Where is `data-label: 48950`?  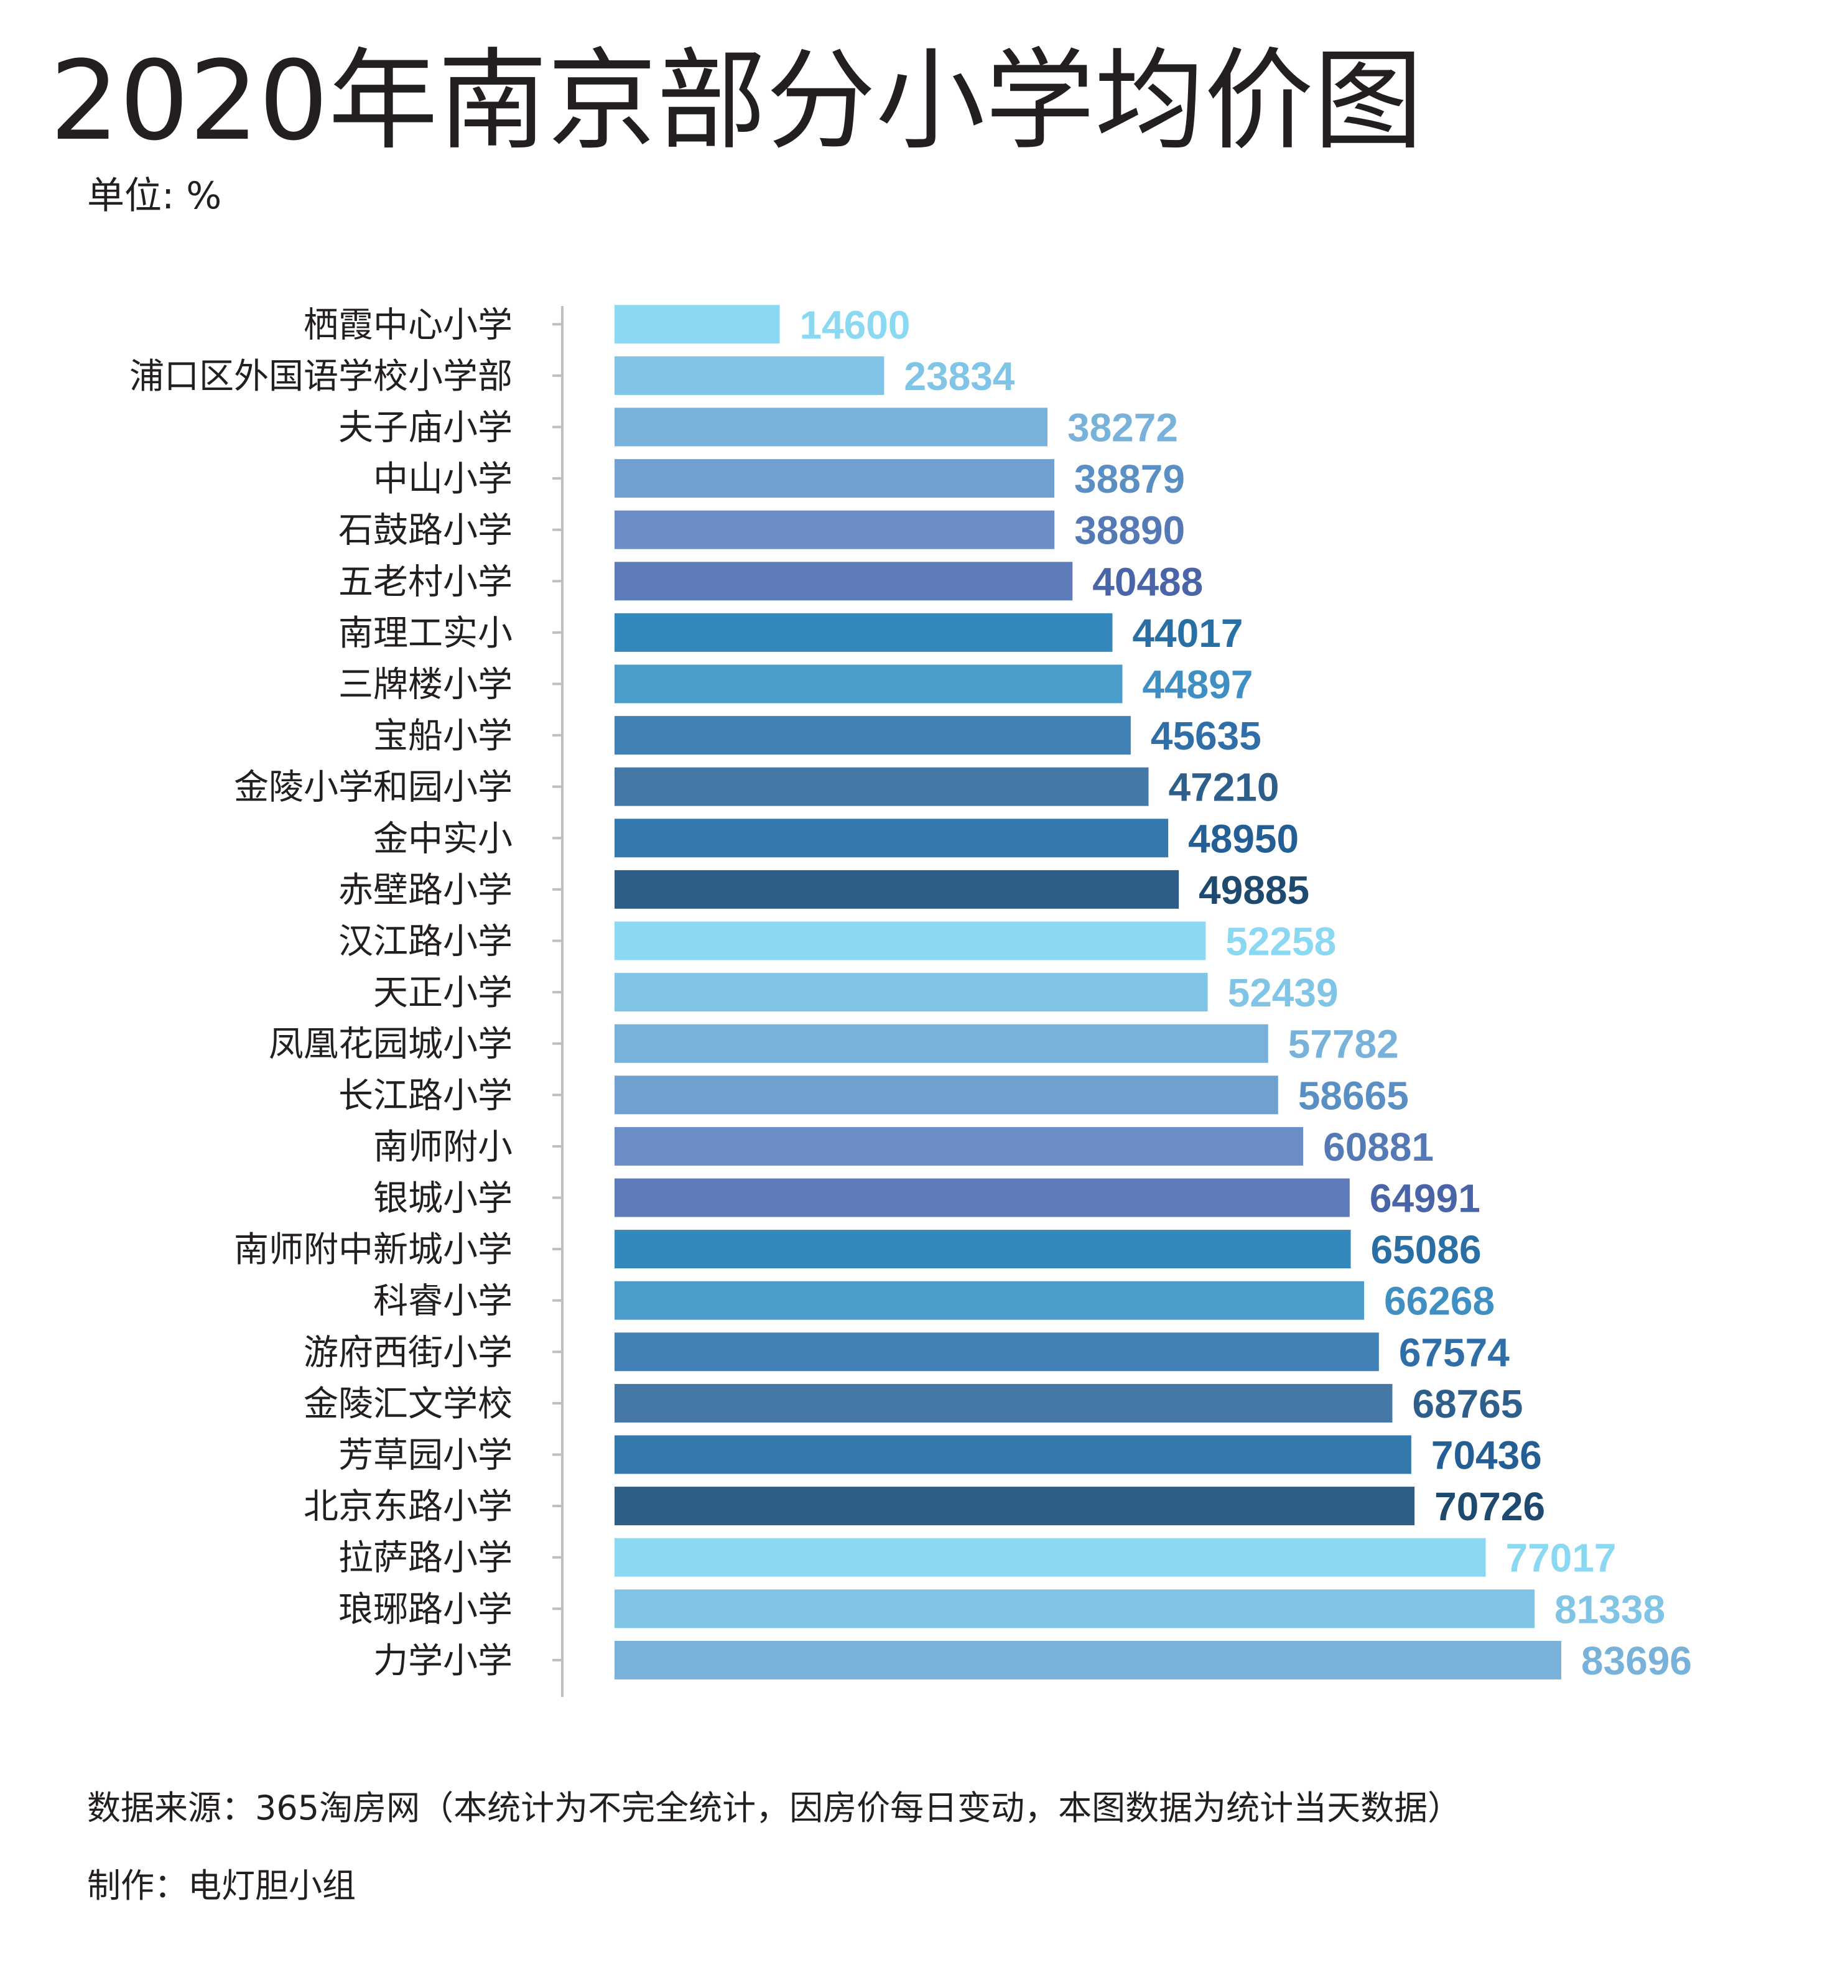
data-label: 48950 is located at coordinates (1243, 838).